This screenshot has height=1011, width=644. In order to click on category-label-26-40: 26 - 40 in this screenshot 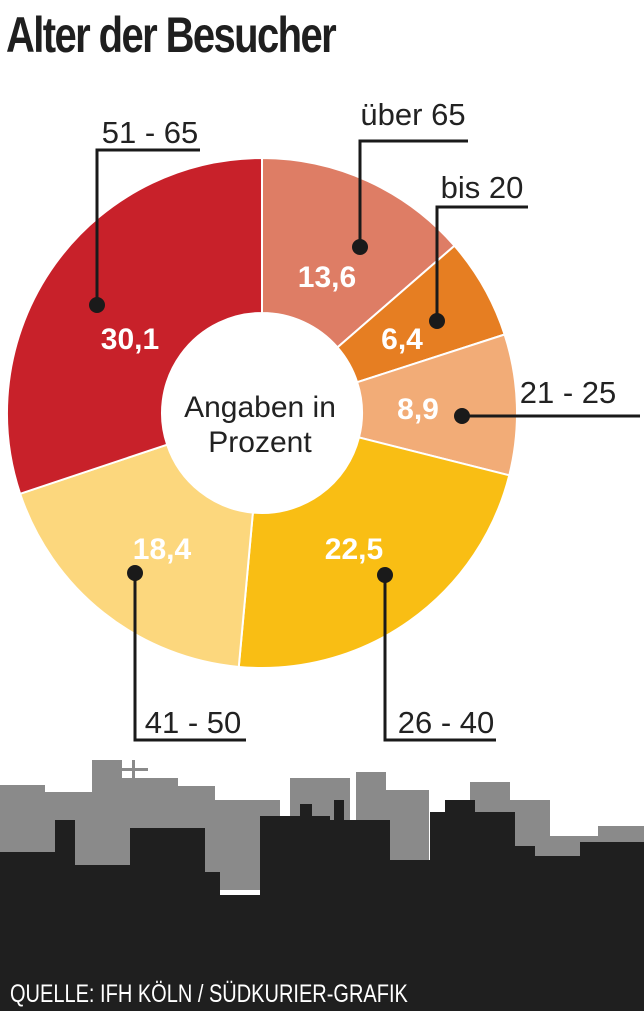, I will do `click(446, 722)`.